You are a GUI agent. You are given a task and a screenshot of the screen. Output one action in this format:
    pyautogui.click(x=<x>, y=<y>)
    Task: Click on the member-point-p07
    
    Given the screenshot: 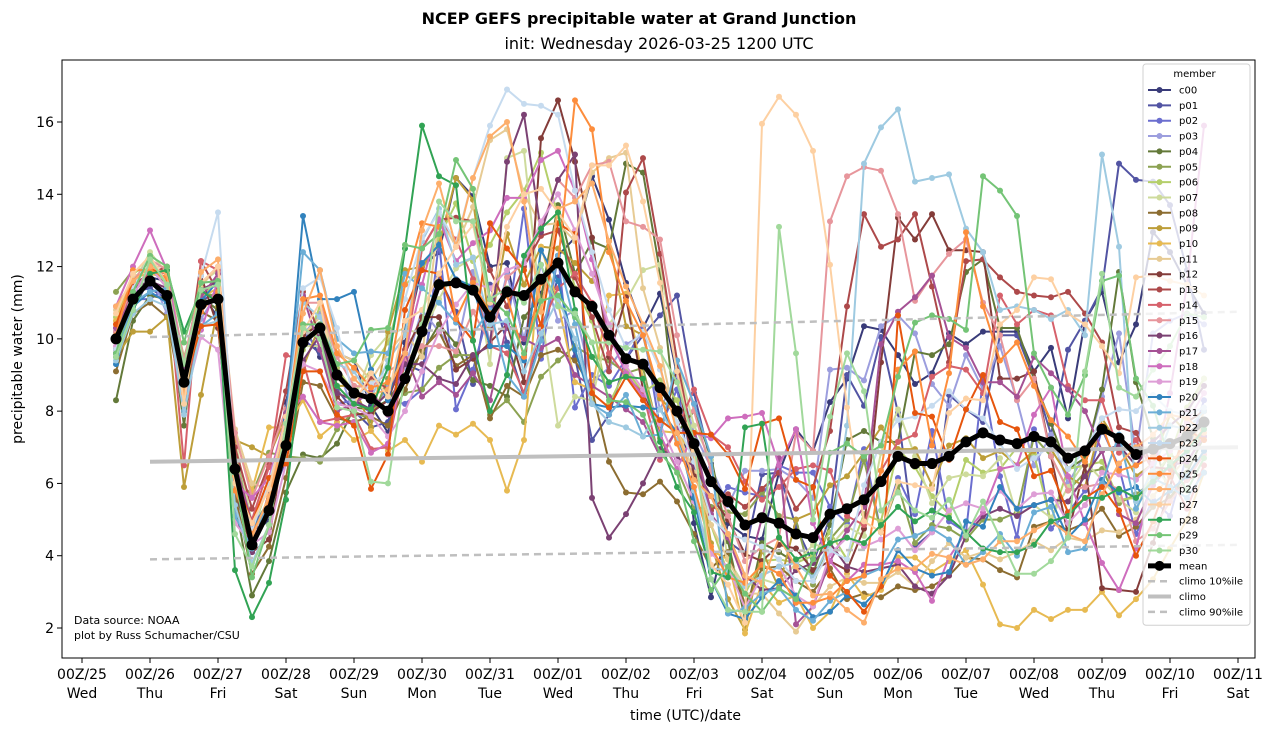 What is the action you would take?
    pyautogui.click(x=1000, y=458)
    